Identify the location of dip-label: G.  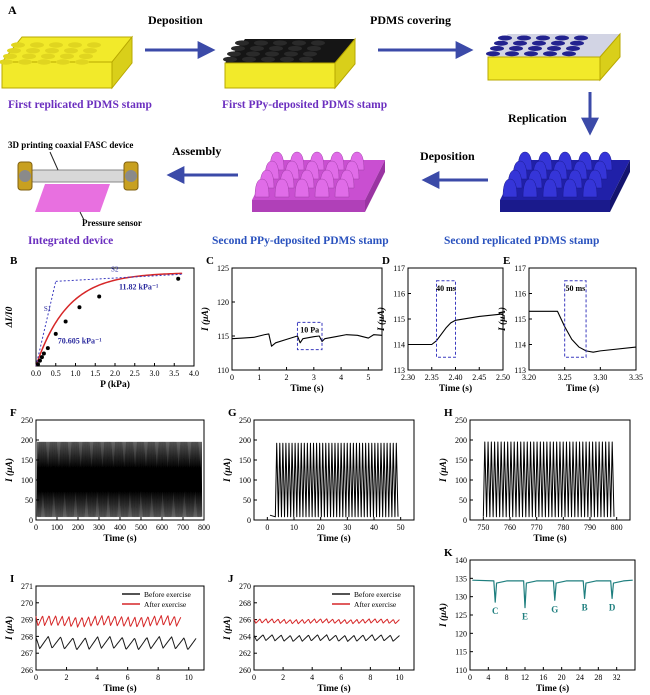
(554, 609).